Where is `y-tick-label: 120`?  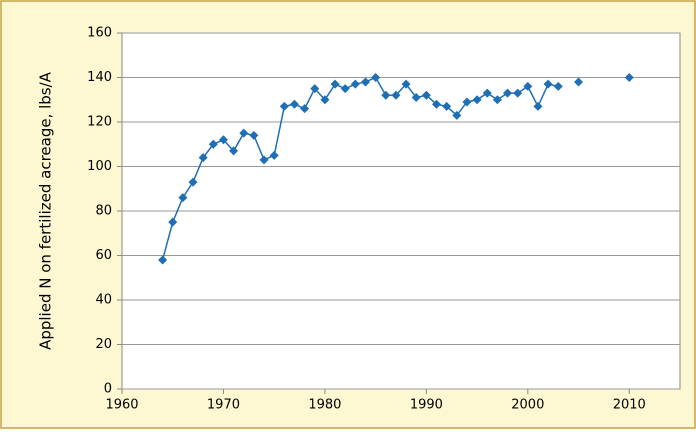
y-tick-label: 120 is located at coordinates (99, 122).